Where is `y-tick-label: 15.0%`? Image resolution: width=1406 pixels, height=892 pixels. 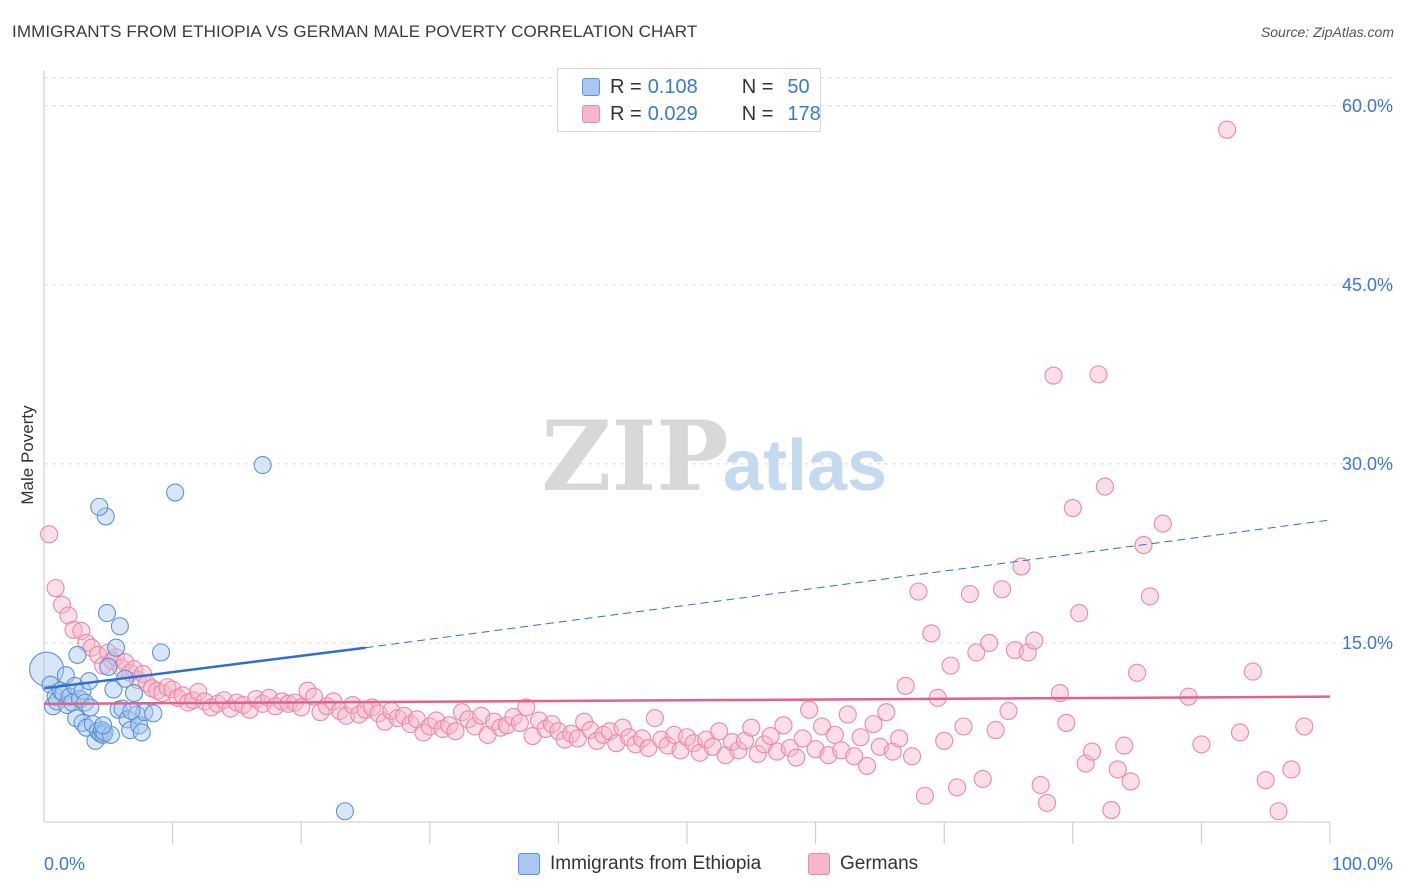
y-tick-label: 15.0% is located at coordinates (1367, 643).